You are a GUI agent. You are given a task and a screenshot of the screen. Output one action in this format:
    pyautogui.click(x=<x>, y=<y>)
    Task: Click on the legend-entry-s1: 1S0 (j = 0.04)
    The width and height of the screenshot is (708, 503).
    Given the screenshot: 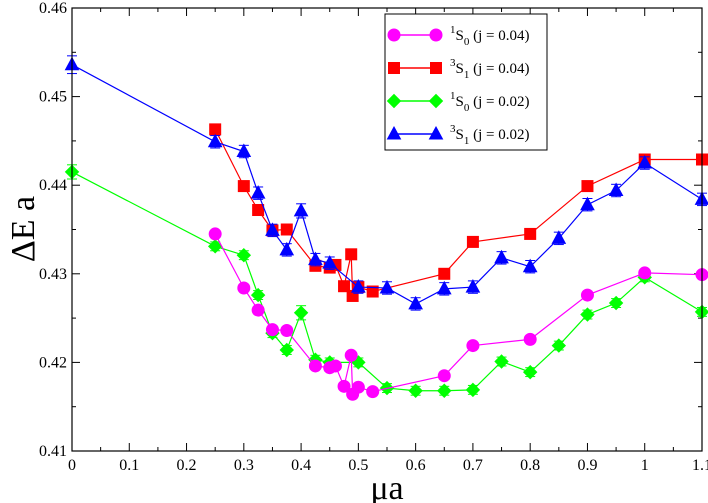 What is the action you would take?
    pyautogui.click(x=458, y=36)
    